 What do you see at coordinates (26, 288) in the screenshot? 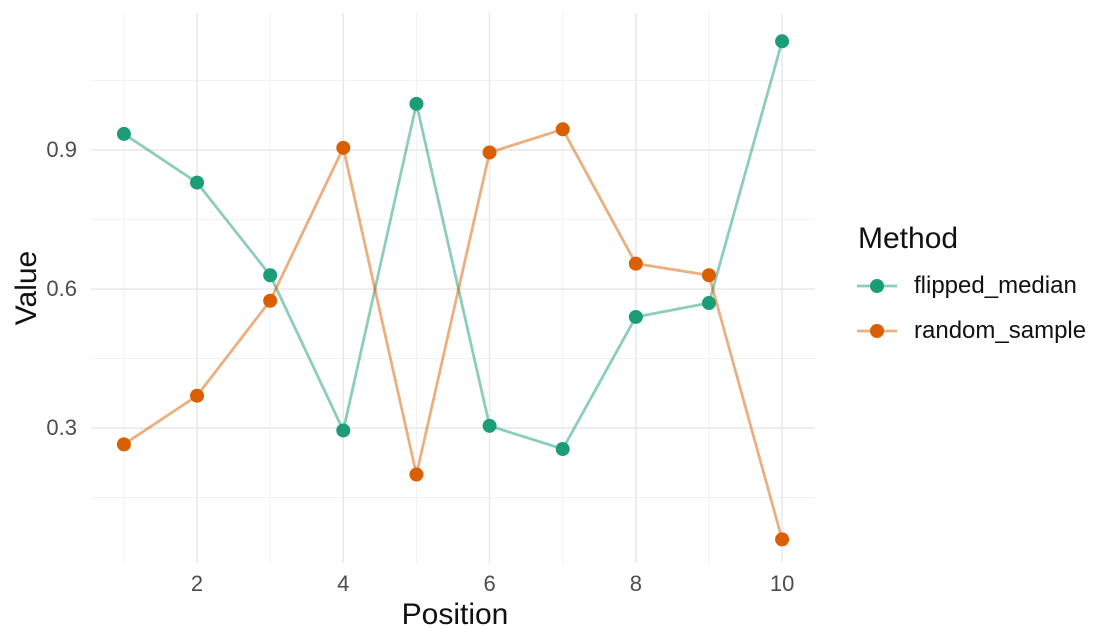
I see `y-axis-title: Value` at bounding box center [26, 288].